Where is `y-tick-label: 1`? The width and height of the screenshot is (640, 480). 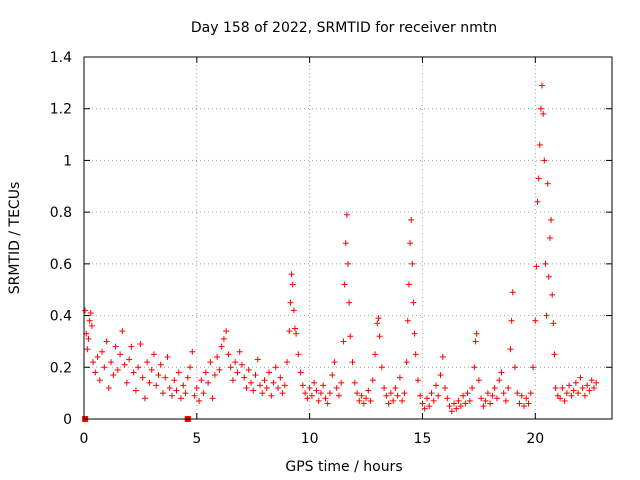
y-tick-label: 1 is located at coordinates (67, 161).